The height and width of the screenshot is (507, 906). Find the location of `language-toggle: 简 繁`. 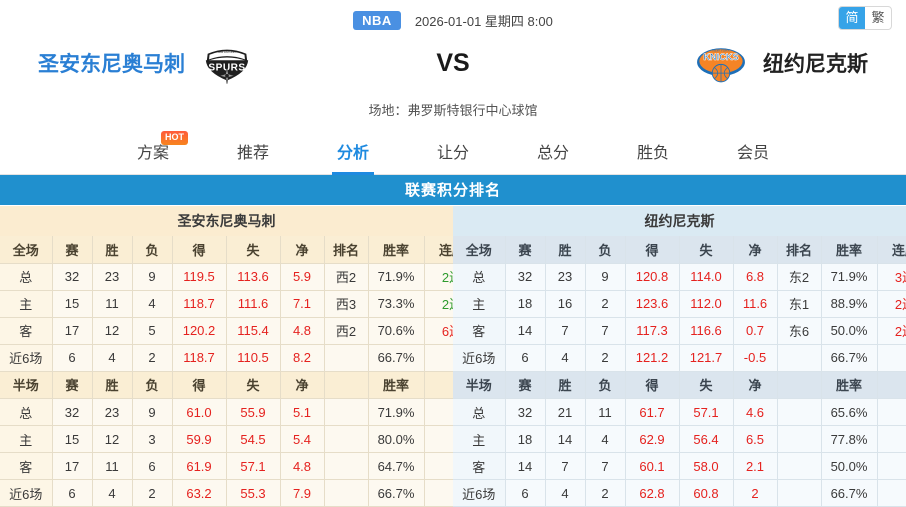

language-toggle: 简 繁 is located at coordinates (865, 18).